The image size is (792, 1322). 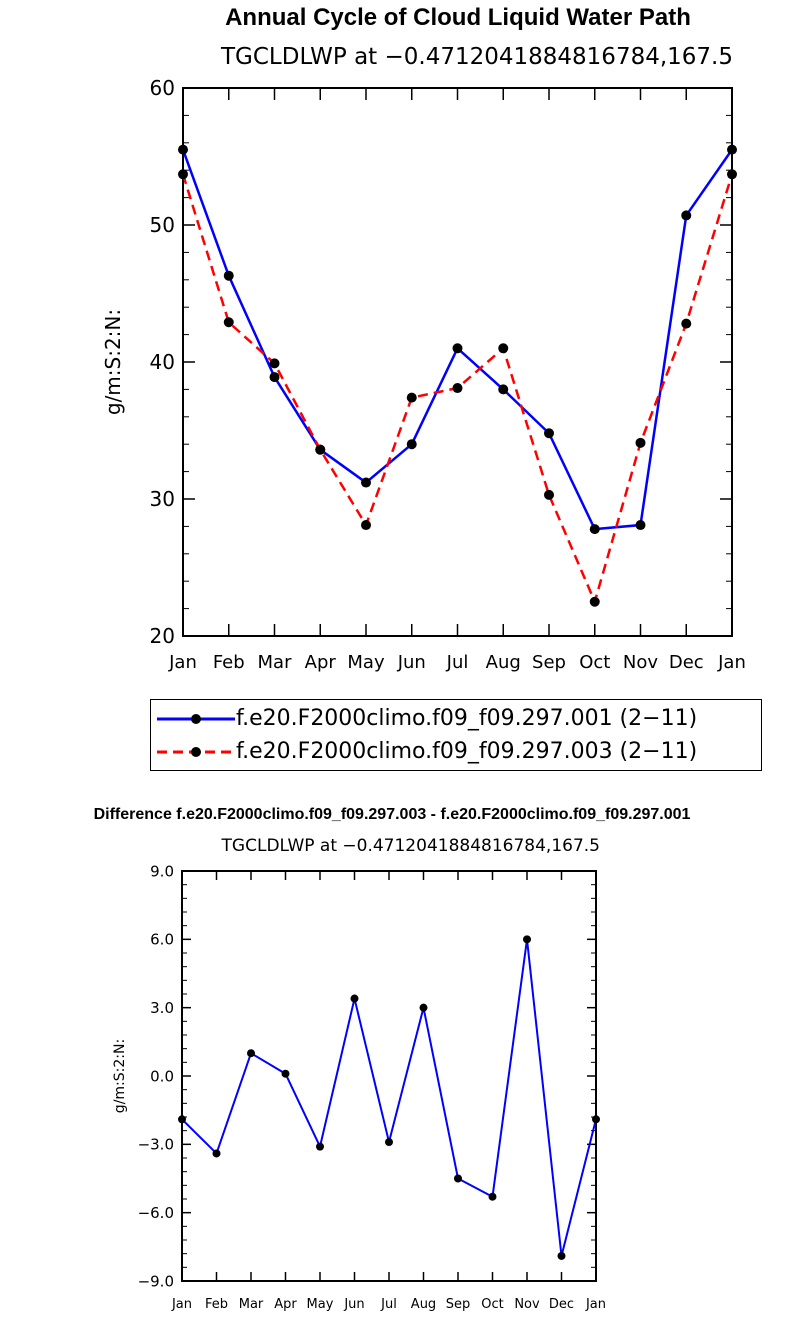 I want to click on main-xtick-label: Aug, so click(x=503, y=662).